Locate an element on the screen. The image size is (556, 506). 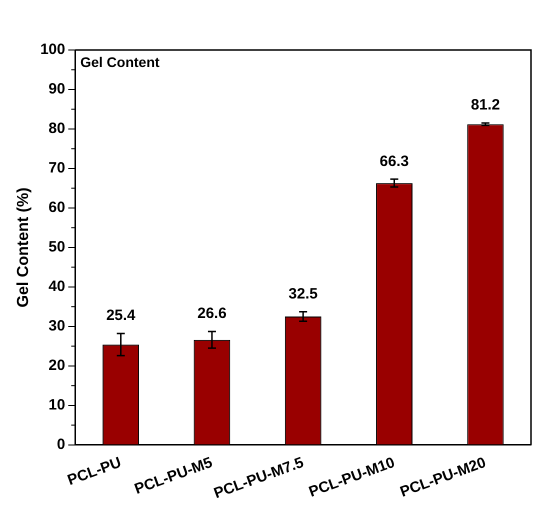
y-tick-label: 20 is located at coordinates (57, 365).